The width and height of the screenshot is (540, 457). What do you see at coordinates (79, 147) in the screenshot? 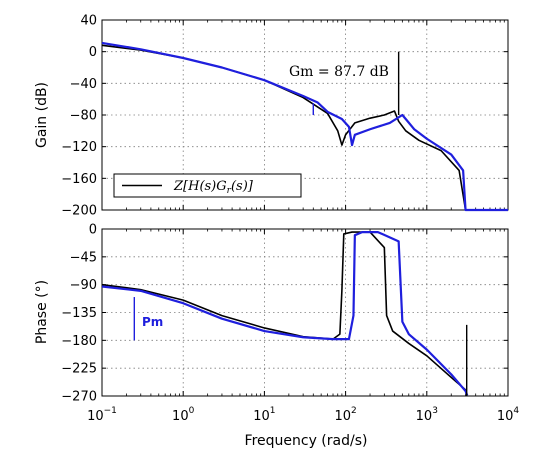
I see `gain-y-tick-label: −120` at bounding box center [79, 147].